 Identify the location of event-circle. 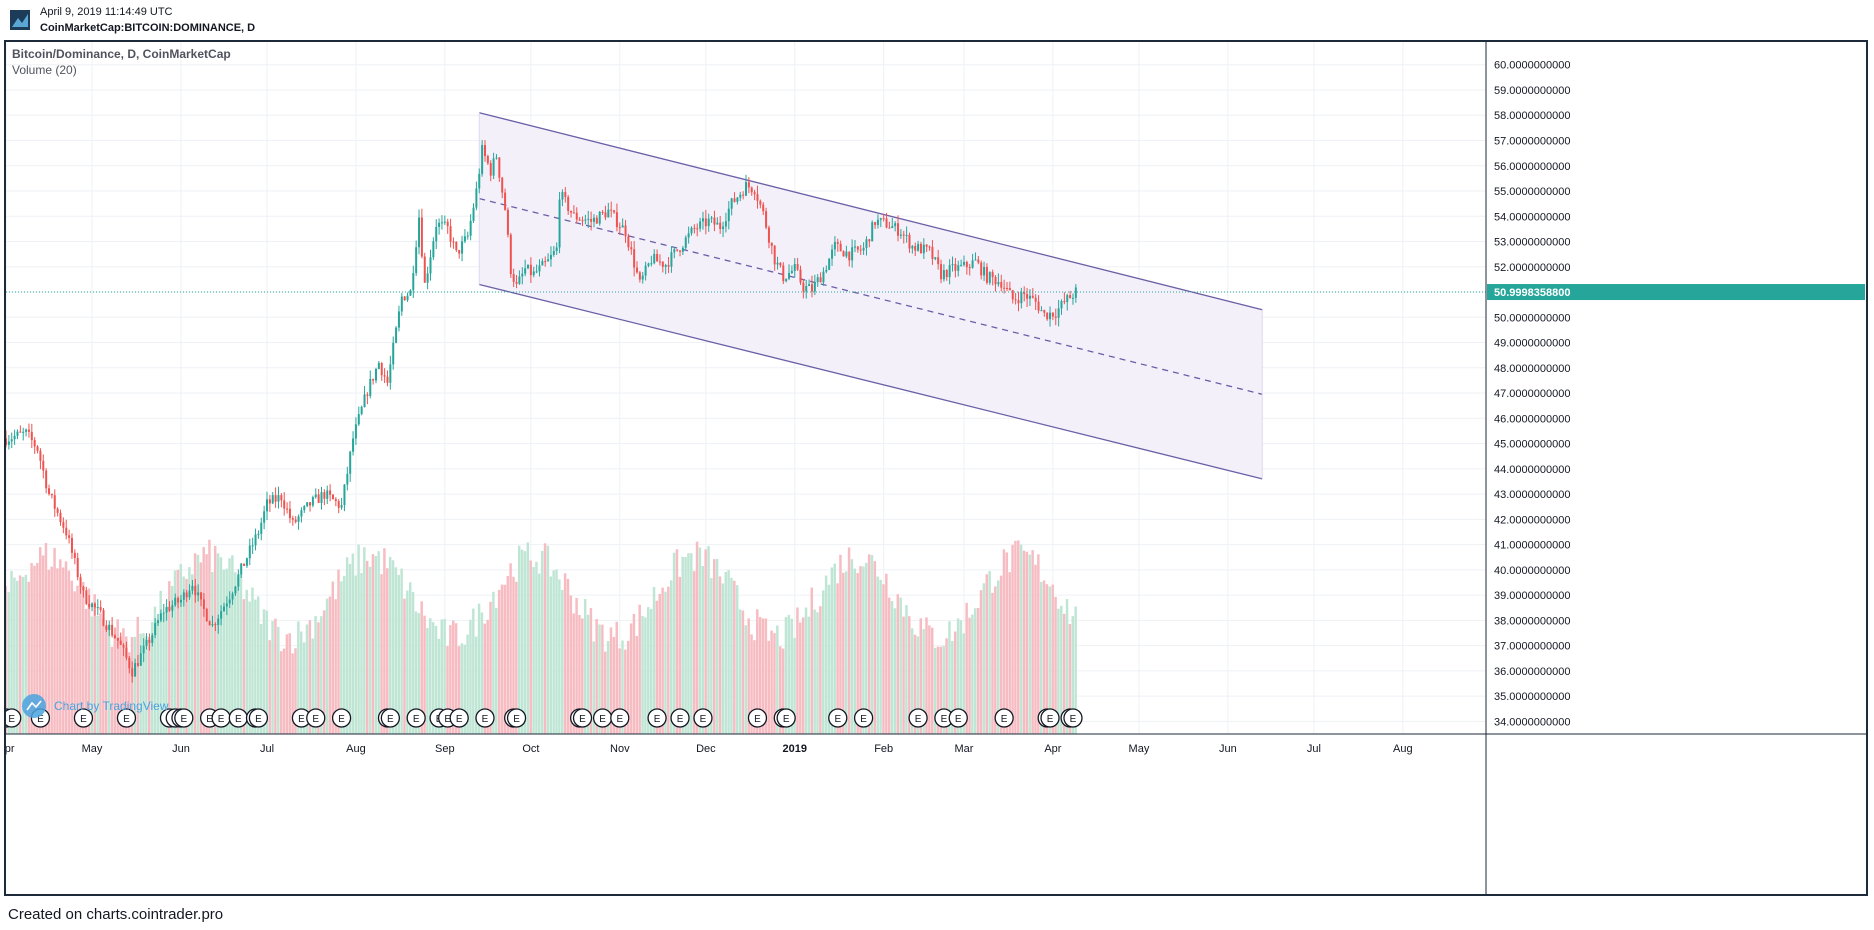
(390, 718).